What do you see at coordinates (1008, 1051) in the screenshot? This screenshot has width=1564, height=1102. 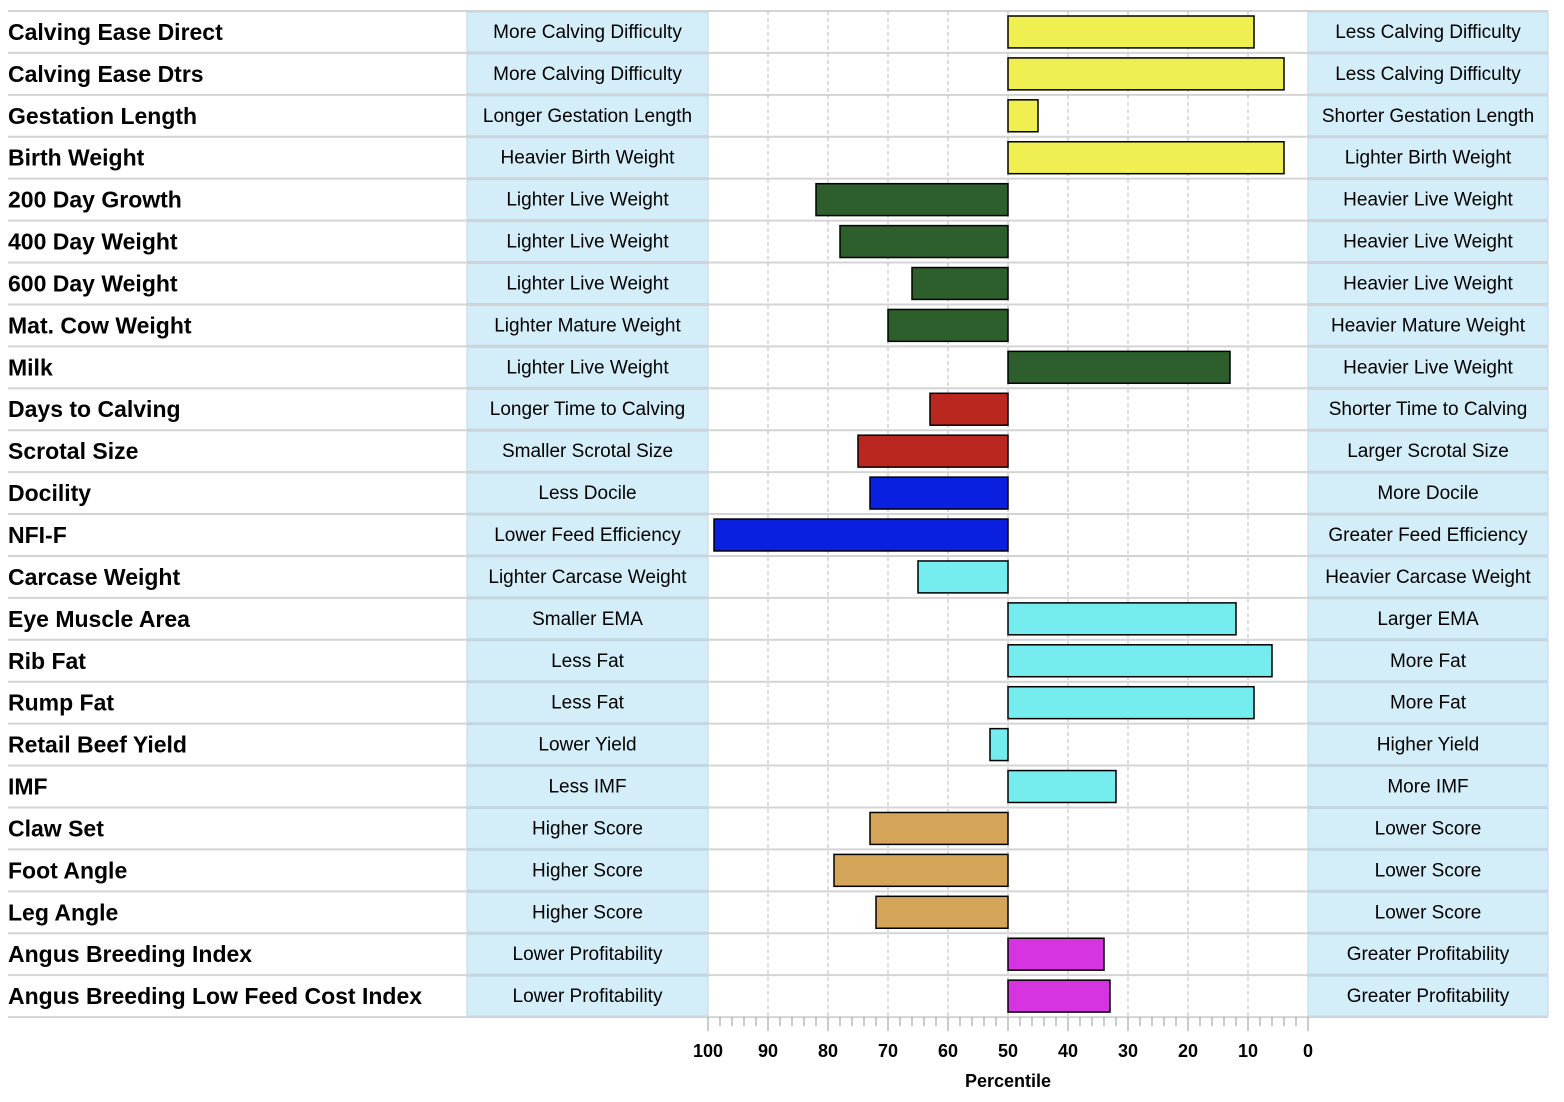 I see `tick-label: 50` at bounding box center [1008, 1051].